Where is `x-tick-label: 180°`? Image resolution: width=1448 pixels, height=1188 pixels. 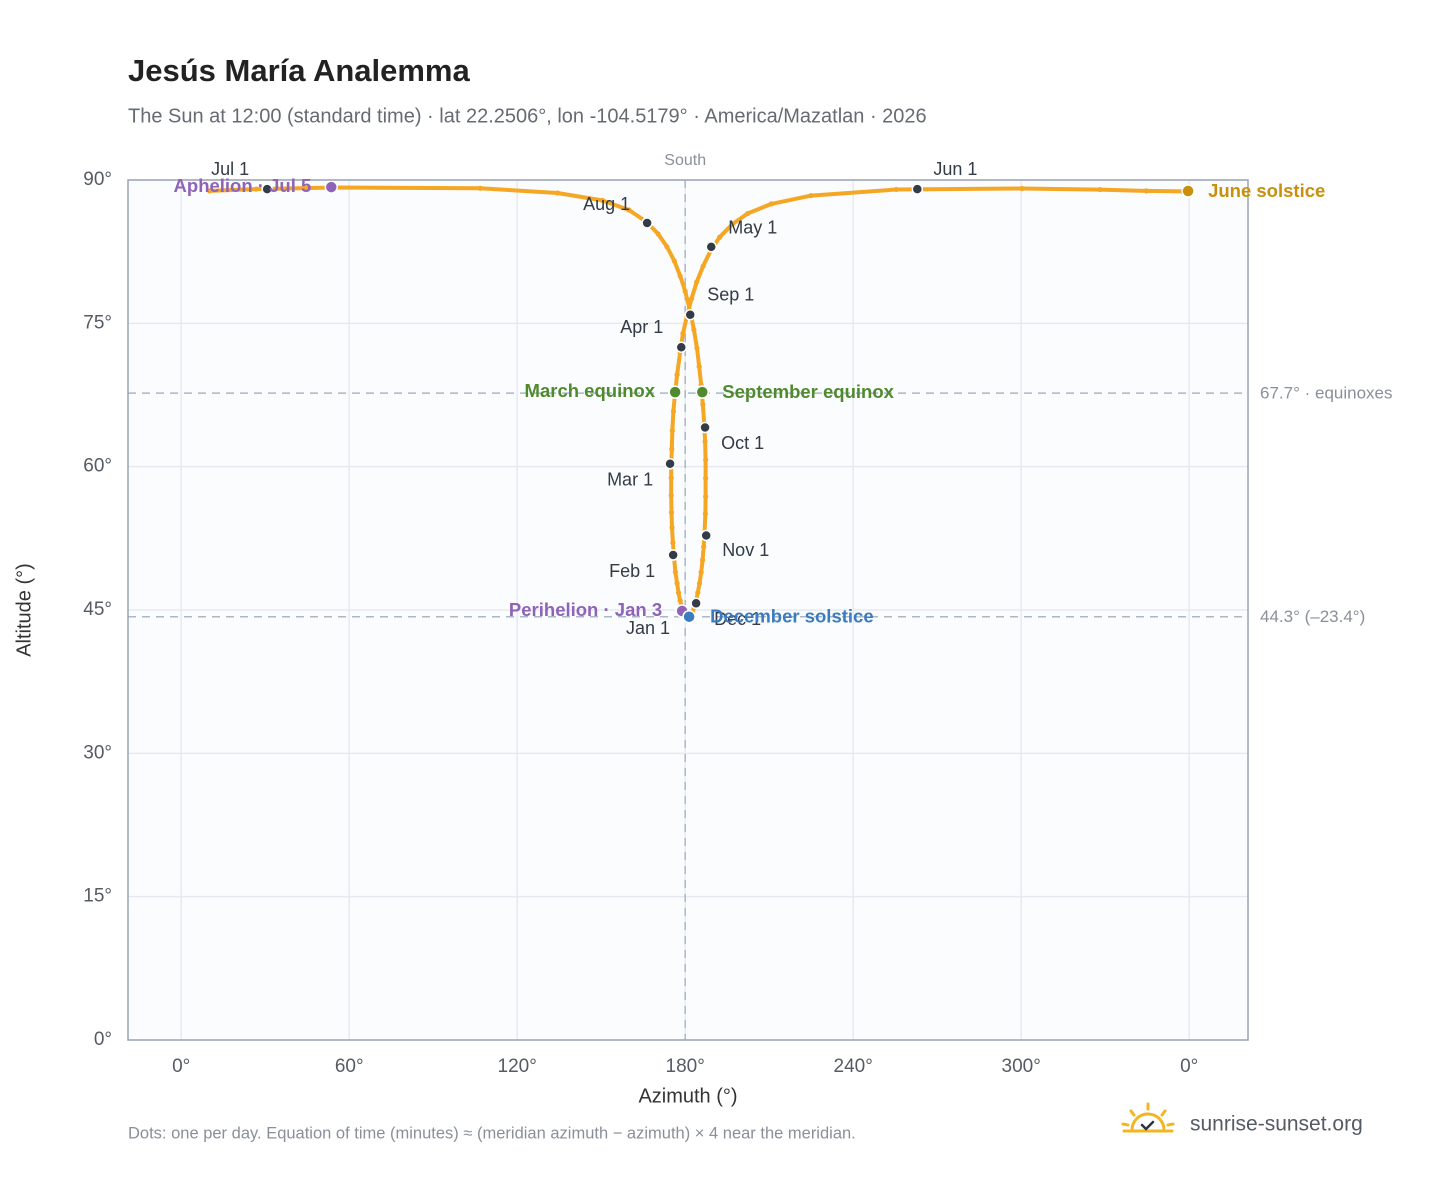
x-tick-label: 180° is located at coordinates (685, 1066).